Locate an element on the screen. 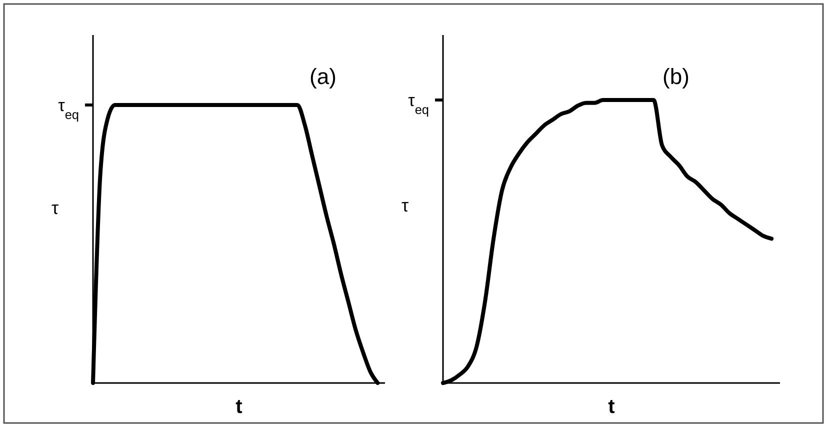 Image resolution: width=827 pixels, height=427 pixels. text: (b) is located at coordinates (676, 76).